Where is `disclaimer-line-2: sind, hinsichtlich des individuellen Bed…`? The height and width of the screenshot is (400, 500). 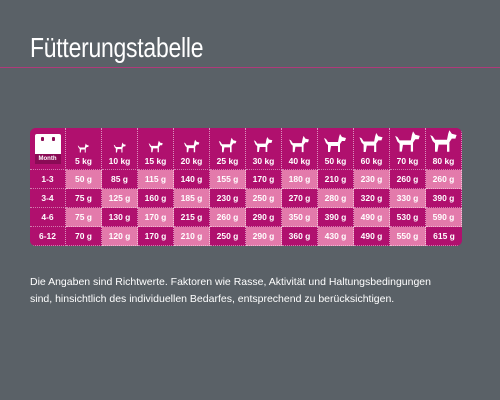
disclaimer-line-2: sind, hinsichtlich des individuellen Bed… is located at coordinates (212, 299).